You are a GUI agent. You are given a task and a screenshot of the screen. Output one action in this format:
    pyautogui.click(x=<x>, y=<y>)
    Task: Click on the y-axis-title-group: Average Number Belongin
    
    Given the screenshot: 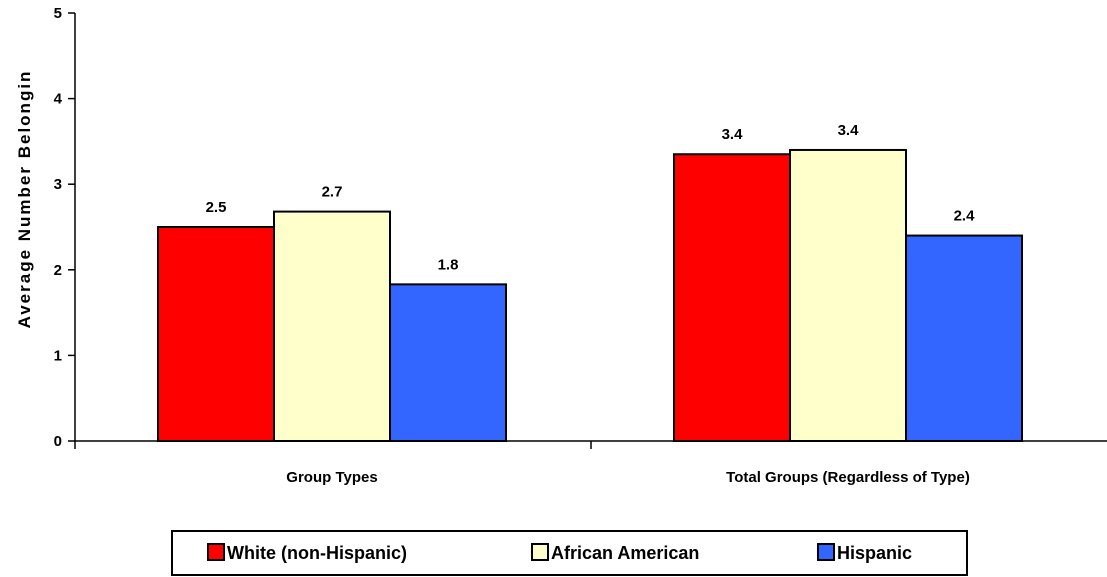 What is the action you would take?
    pyautogui.click(x=24, y=199)
    